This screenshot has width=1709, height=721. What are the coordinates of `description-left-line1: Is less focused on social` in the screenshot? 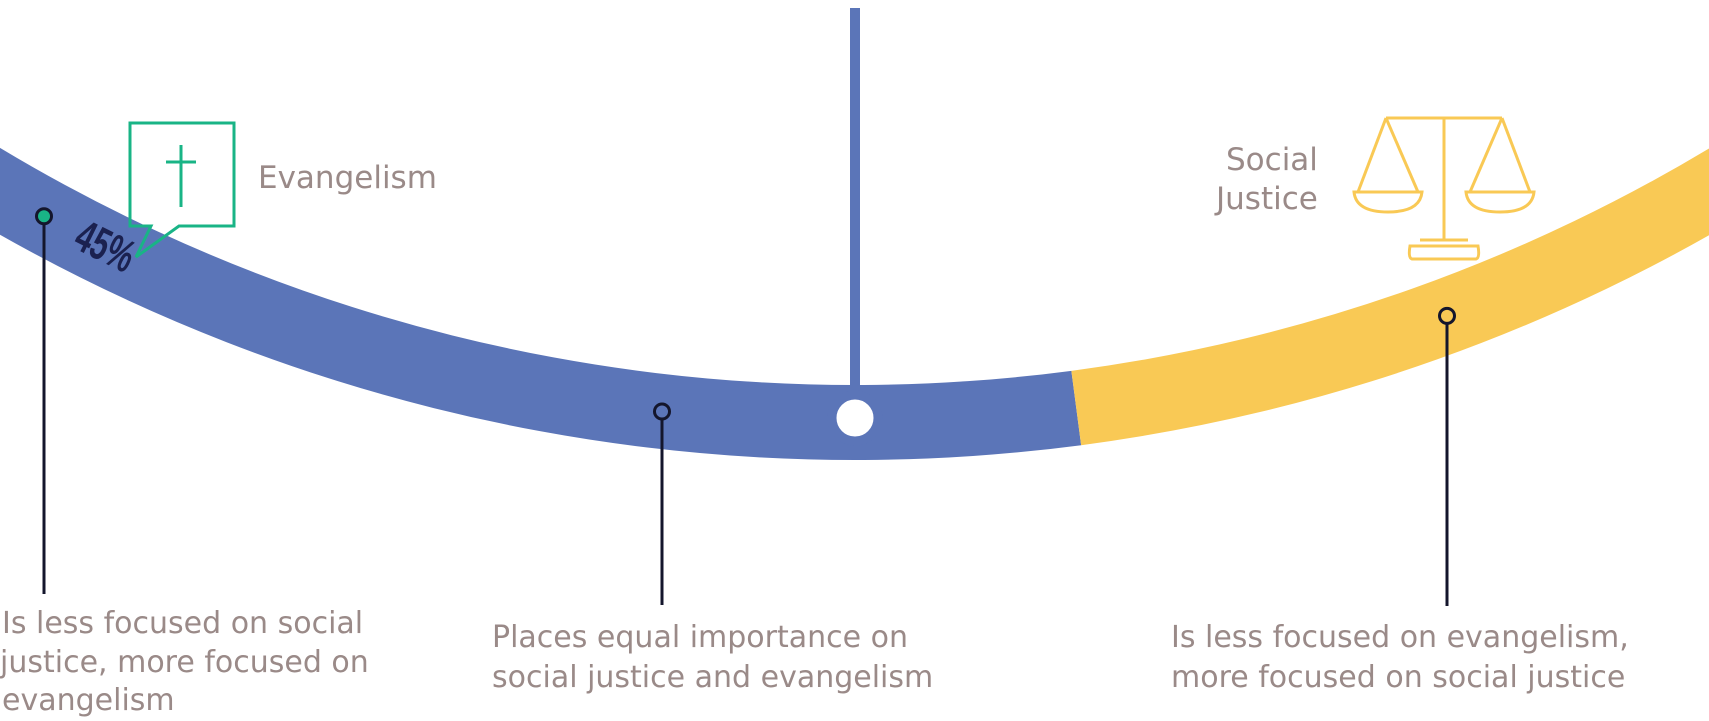 It's located at (183, 623).